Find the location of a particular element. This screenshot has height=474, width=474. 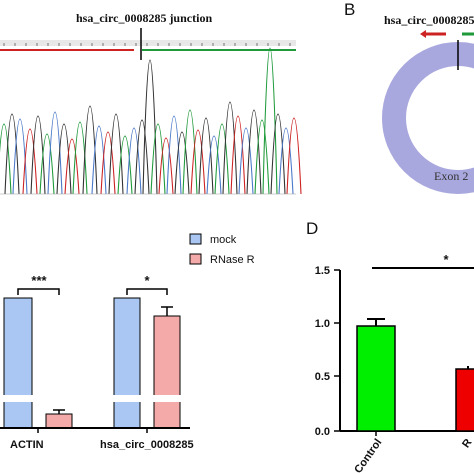

sequence-strip is located at coordinates (148, 43).